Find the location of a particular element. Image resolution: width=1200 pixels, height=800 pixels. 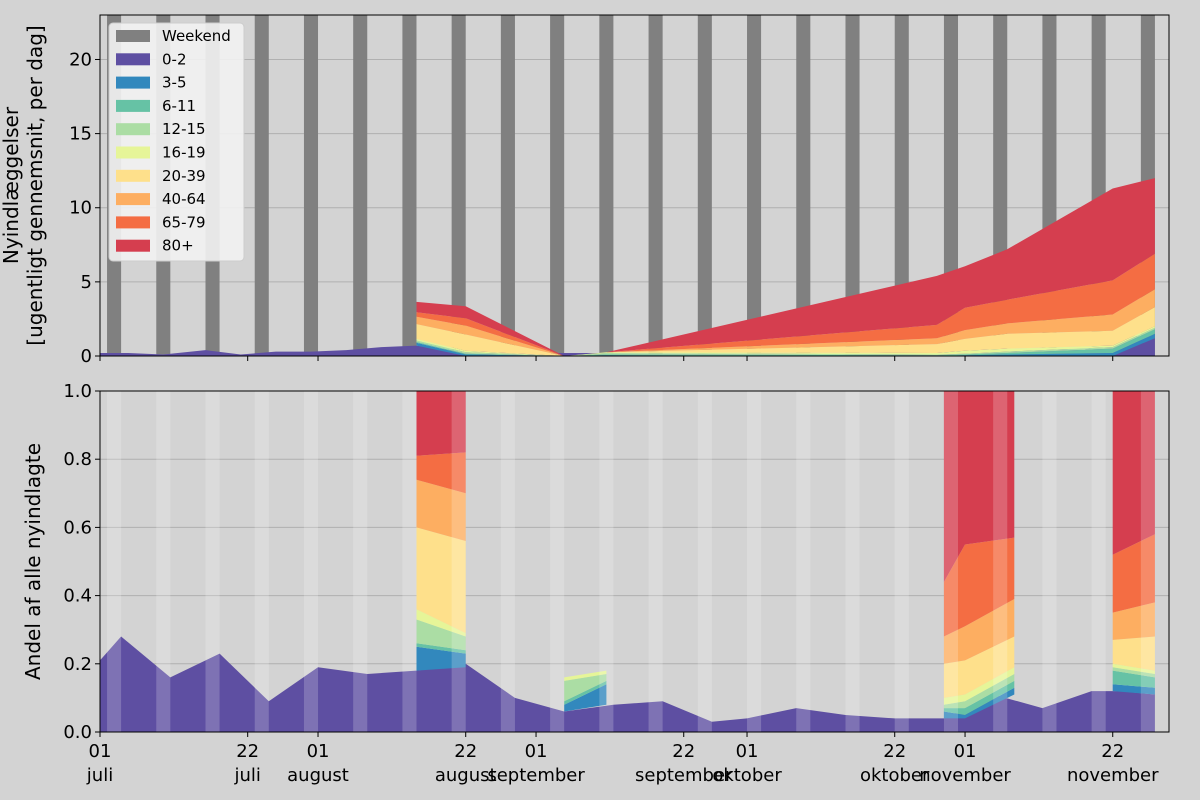

y-tick-label: 20 is located at coordinates (80, 59).